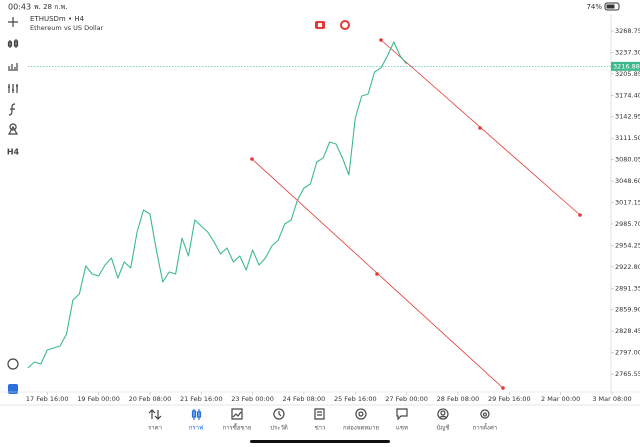 The image size is (640, 447). Describe the element at coordinates (509, 399) in the screenshot. I see `x-tick-label: 29 Feb 16:00` at that location.